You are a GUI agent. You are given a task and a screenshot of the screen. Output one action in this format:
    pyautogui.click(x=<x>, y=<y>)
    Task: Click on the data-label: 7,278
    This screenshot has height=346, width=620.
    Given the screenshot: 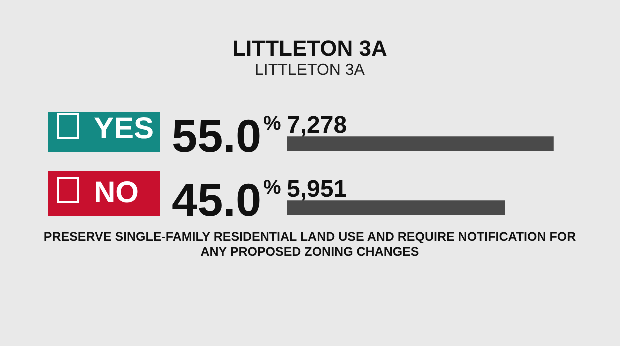 What is the action you would take?
    pyautogui.click(x=317, y=125)
    